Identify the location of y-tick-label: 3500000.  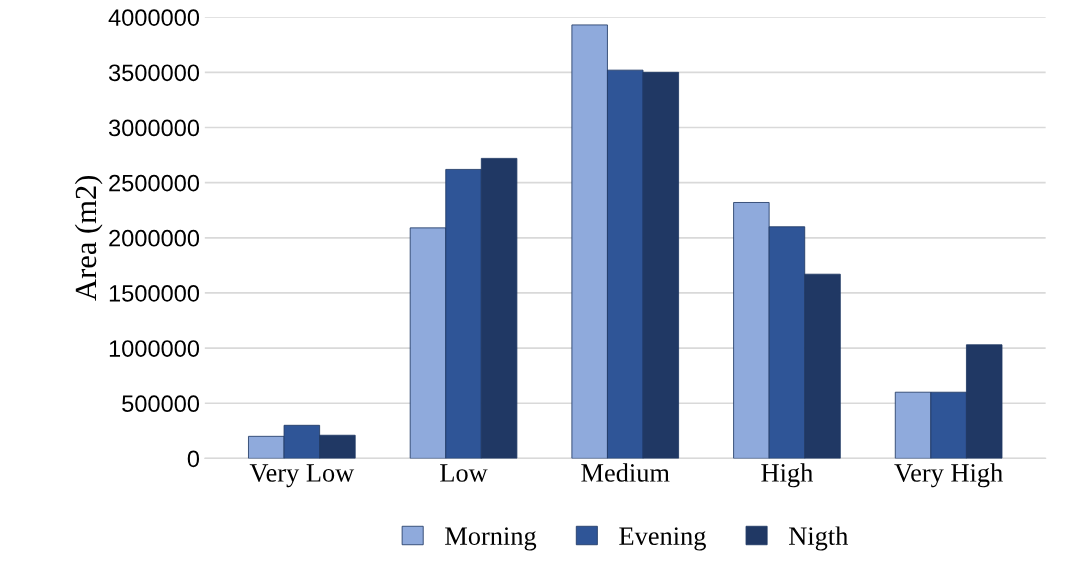
(154, 73).